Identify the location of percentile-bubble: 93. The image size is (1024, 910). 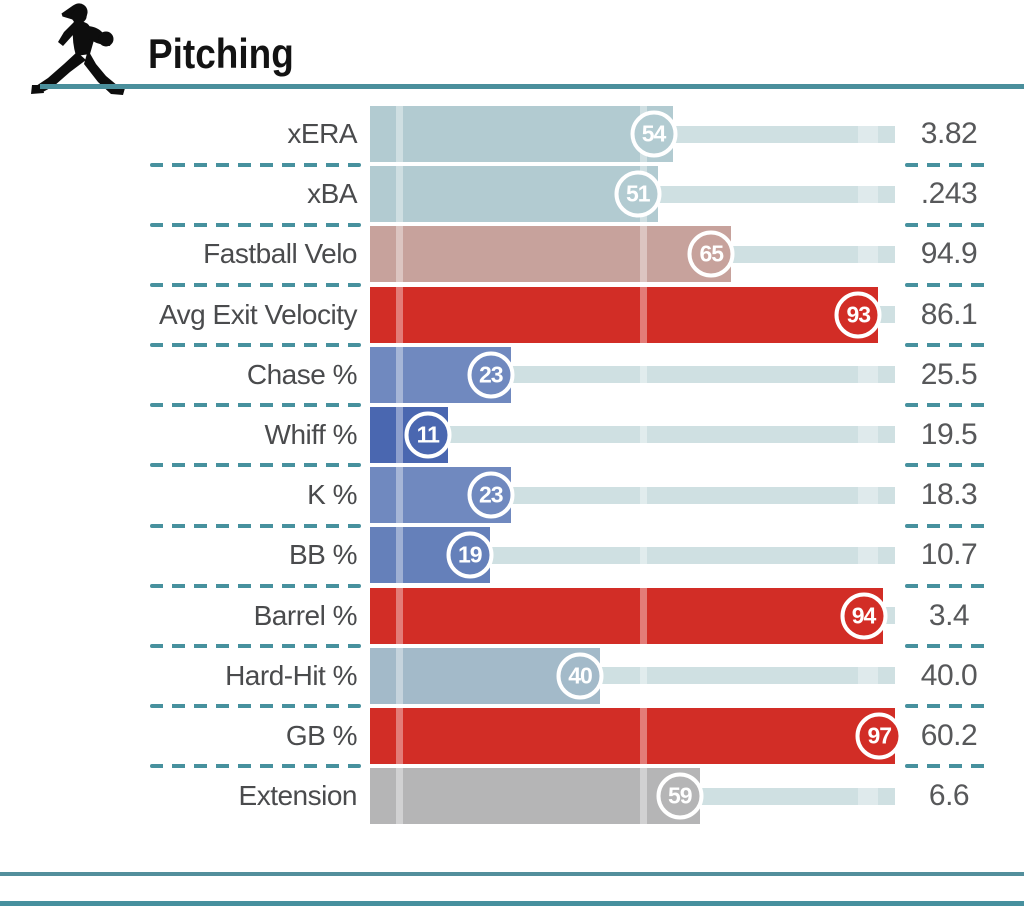
(858, 315).